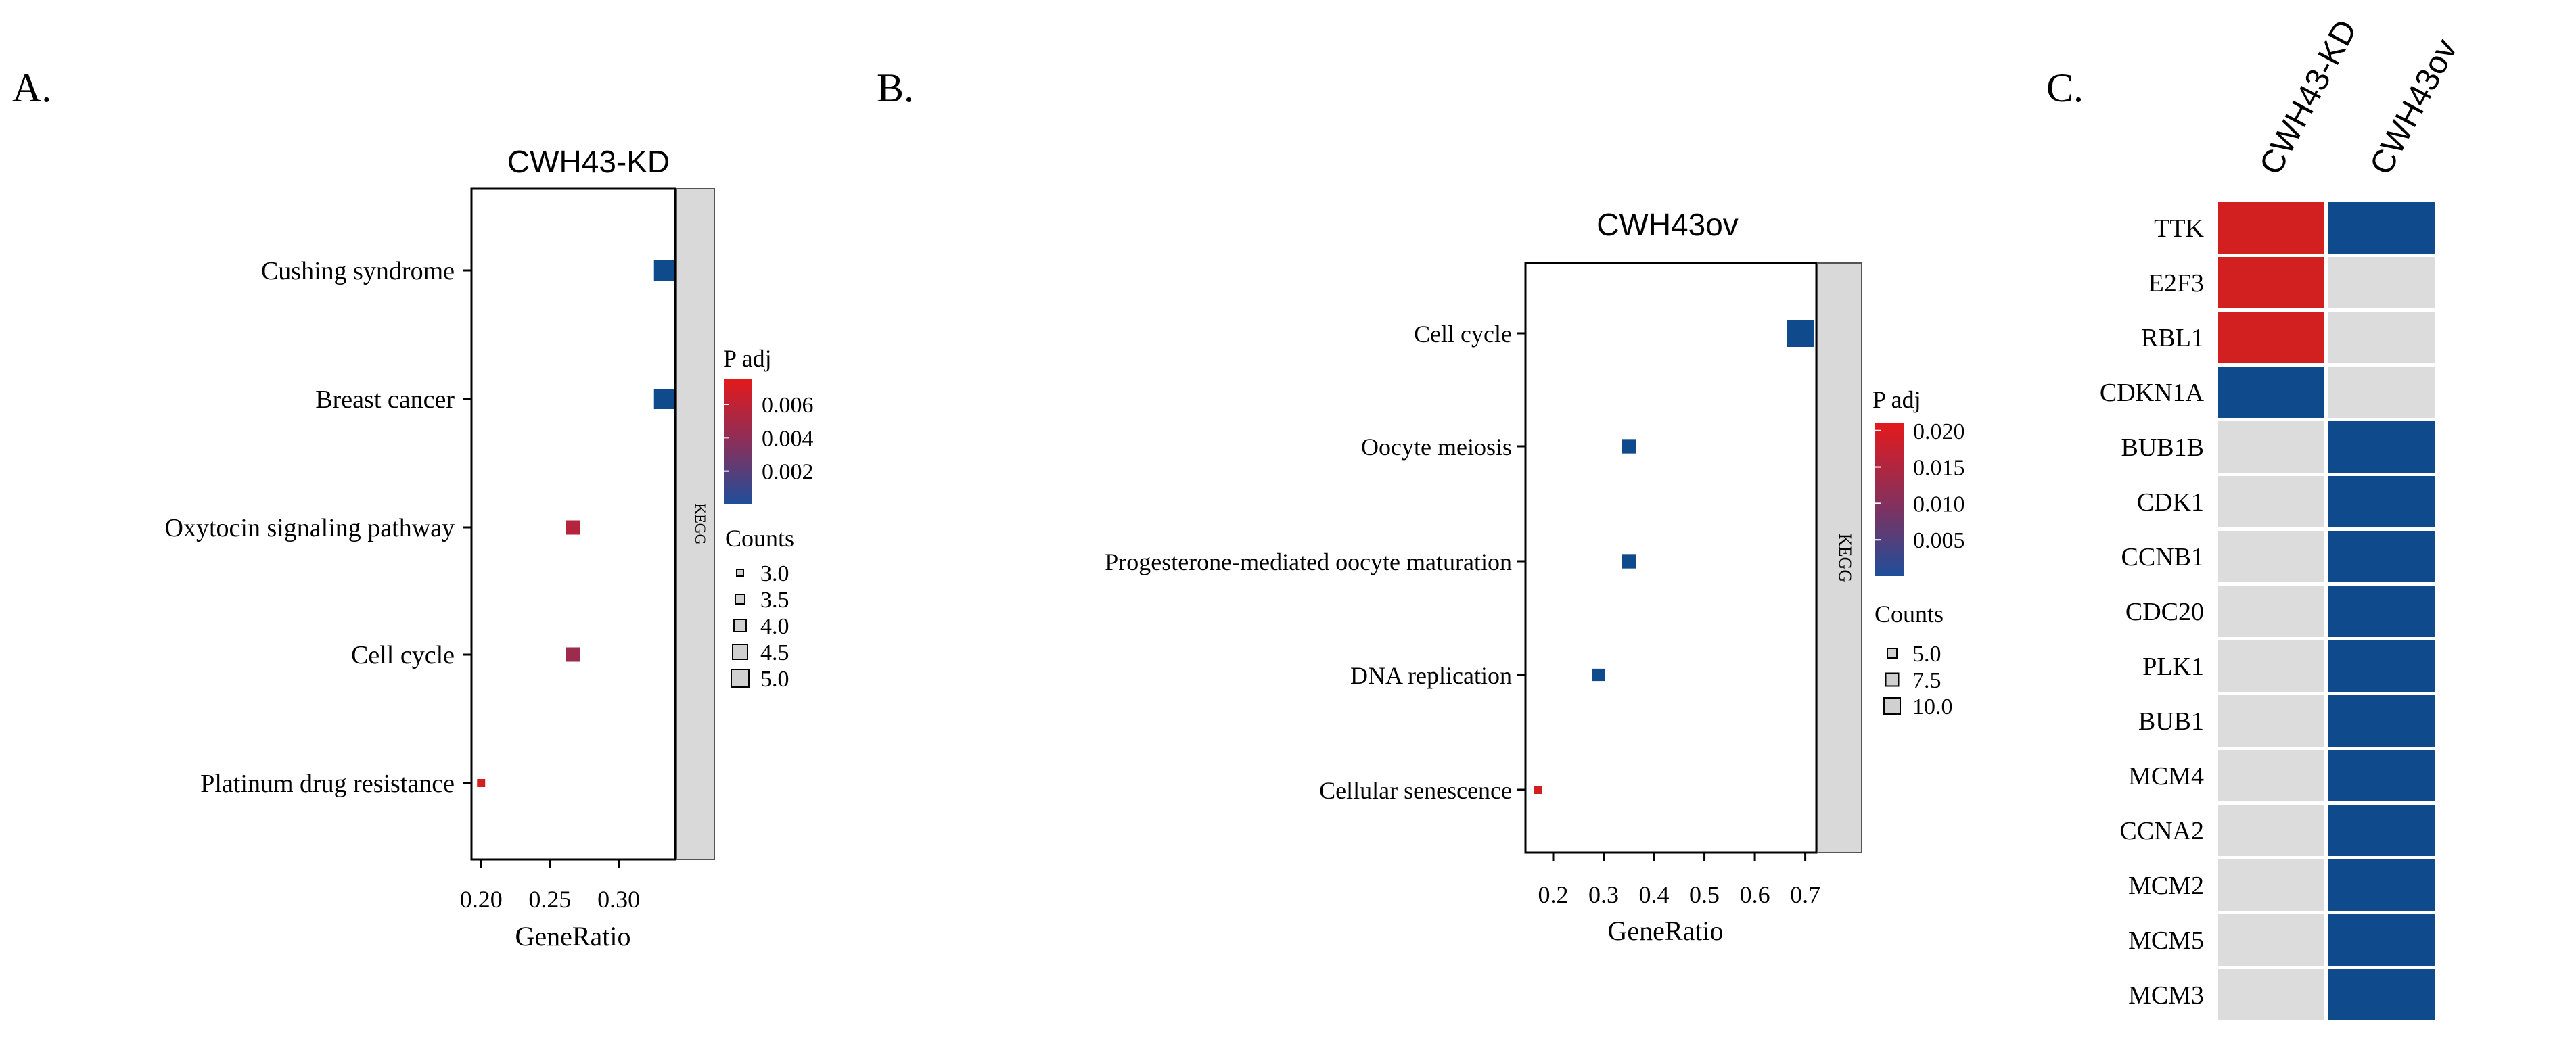 Image resolution: width=2576 pixels, height=1038 pixels. What do you see at coordinates (1679, 881) in the screenshot?
I see `panel-b-x-ticks: 0.2 0.3 0.4 0.5 0.6 0.7` at bounding box center [1679, 881].